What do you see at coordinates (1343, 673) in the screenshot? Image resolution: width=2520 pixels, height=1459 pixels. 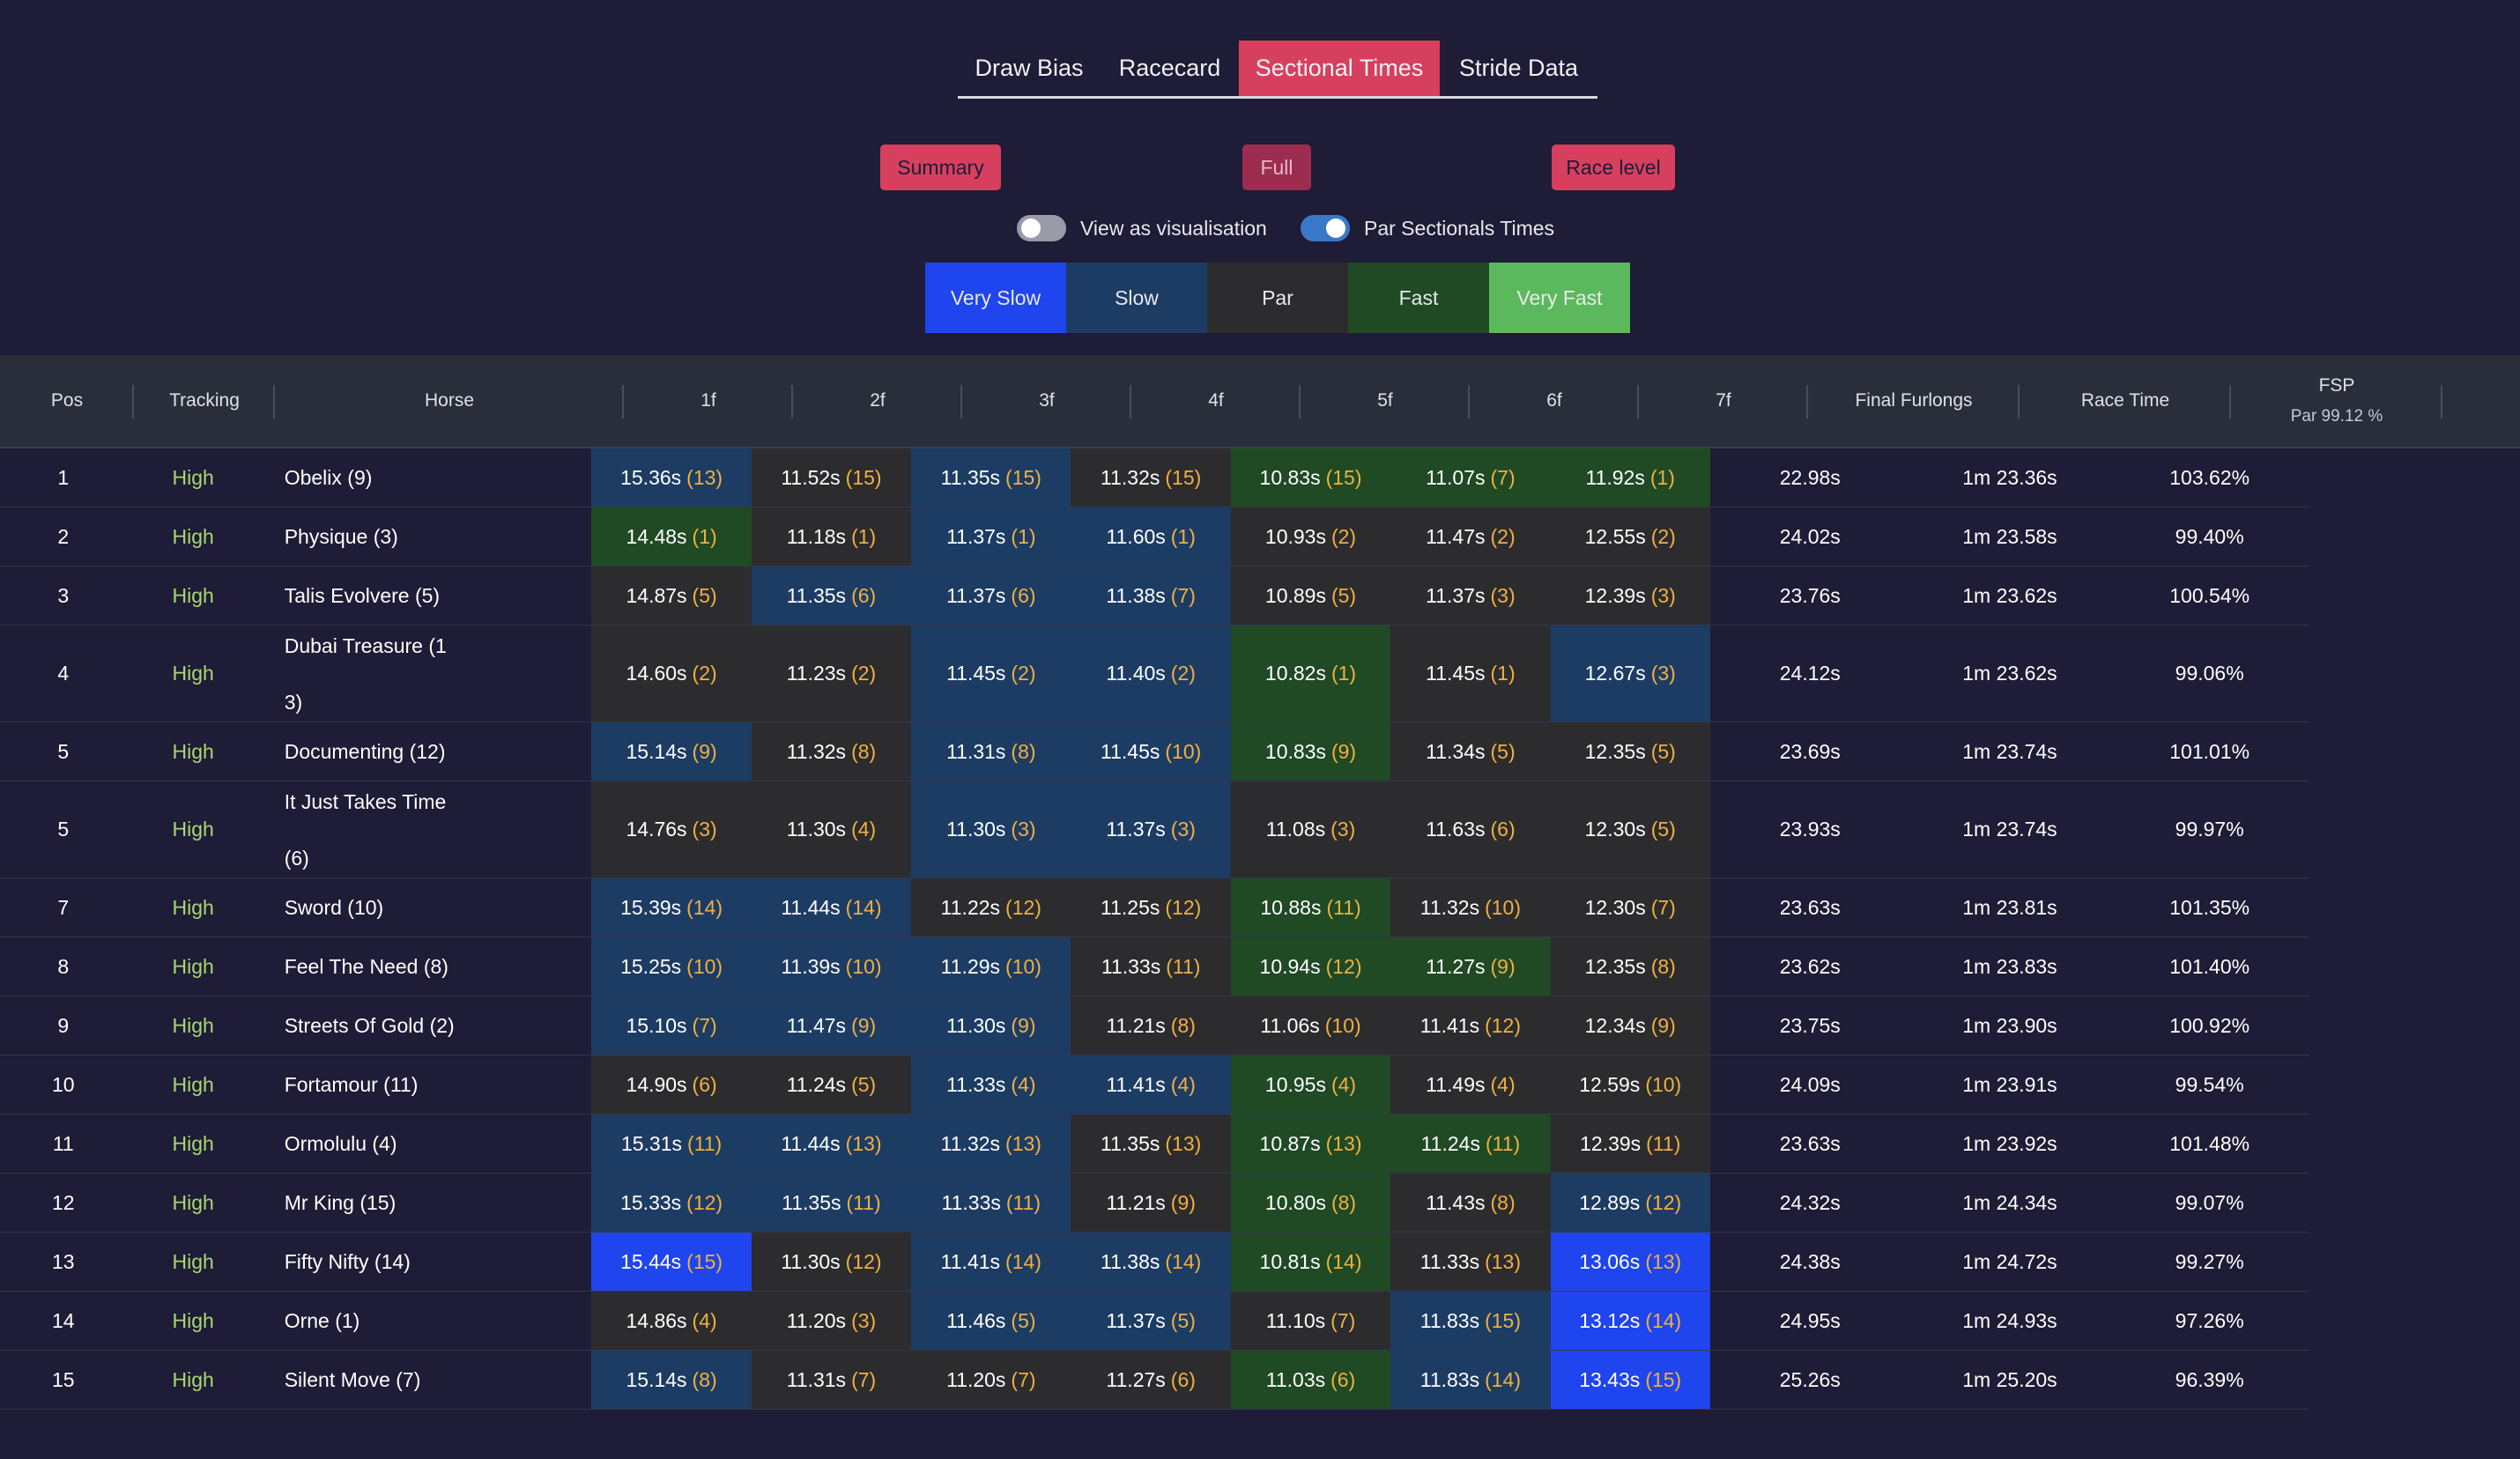 I see `sectional-rank: (1)` at bounding box center [1343, 673].